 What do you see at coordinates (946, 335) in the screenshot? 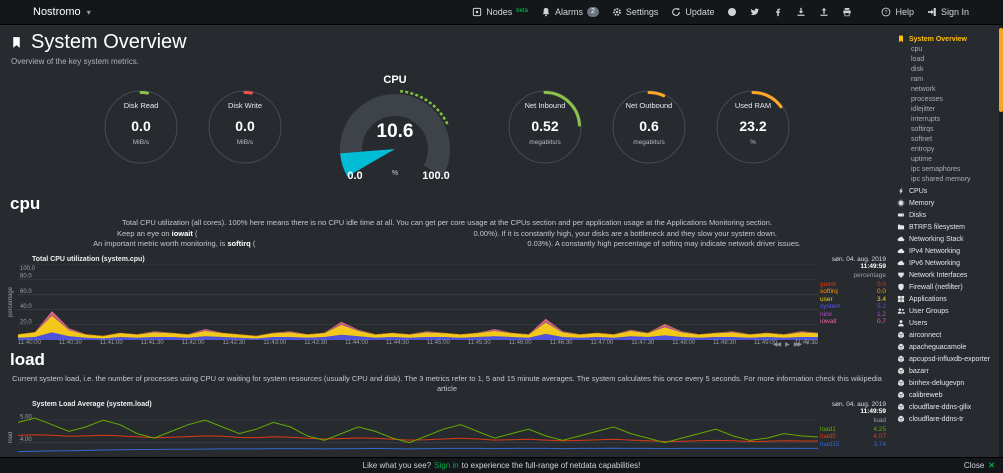
I see `sidebar-item-airconnect: airconnect` at bounding box center [946, 335].